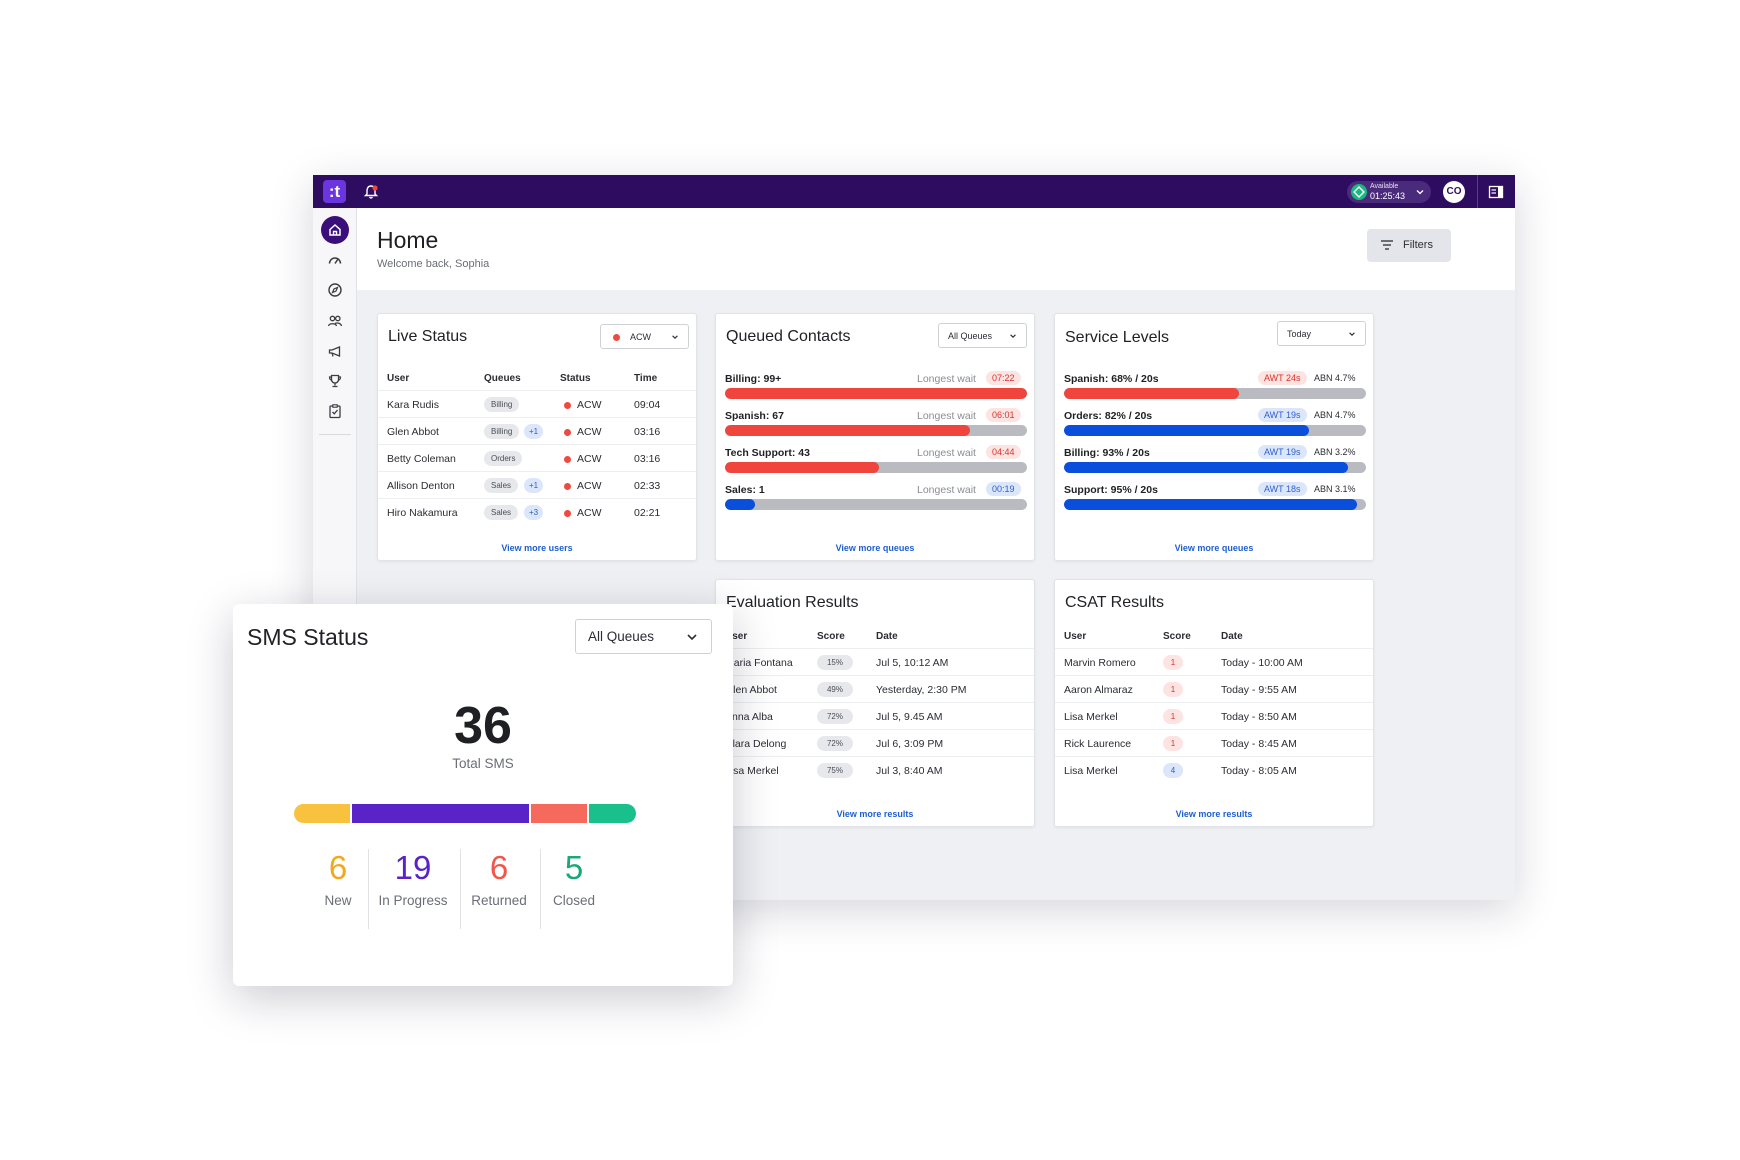 Image resolution: width=1740 pixels, height=1160 pixels. I want to click on csat-score-chip: 1, so click(1173, 689).